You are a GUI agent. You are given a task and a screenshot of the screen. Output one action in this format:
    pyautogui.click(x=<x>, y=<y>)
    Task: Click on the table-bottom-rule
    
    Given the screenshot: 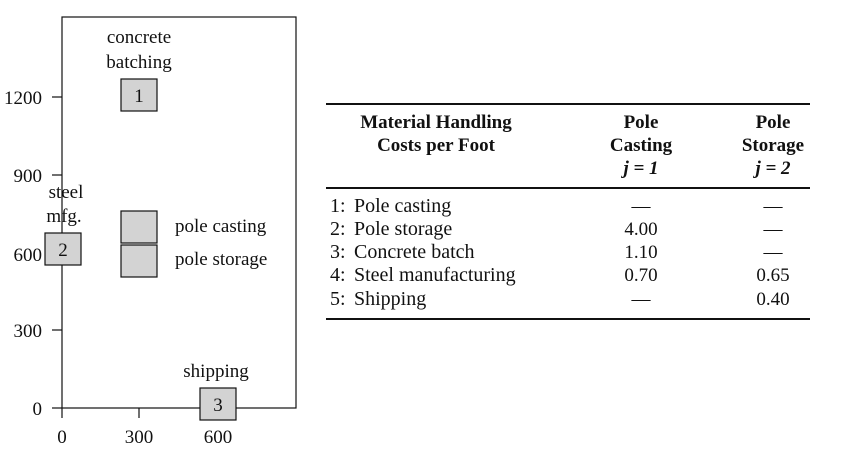 What is the action you would take?
    pyautogui.click(x=568, y=319)
    